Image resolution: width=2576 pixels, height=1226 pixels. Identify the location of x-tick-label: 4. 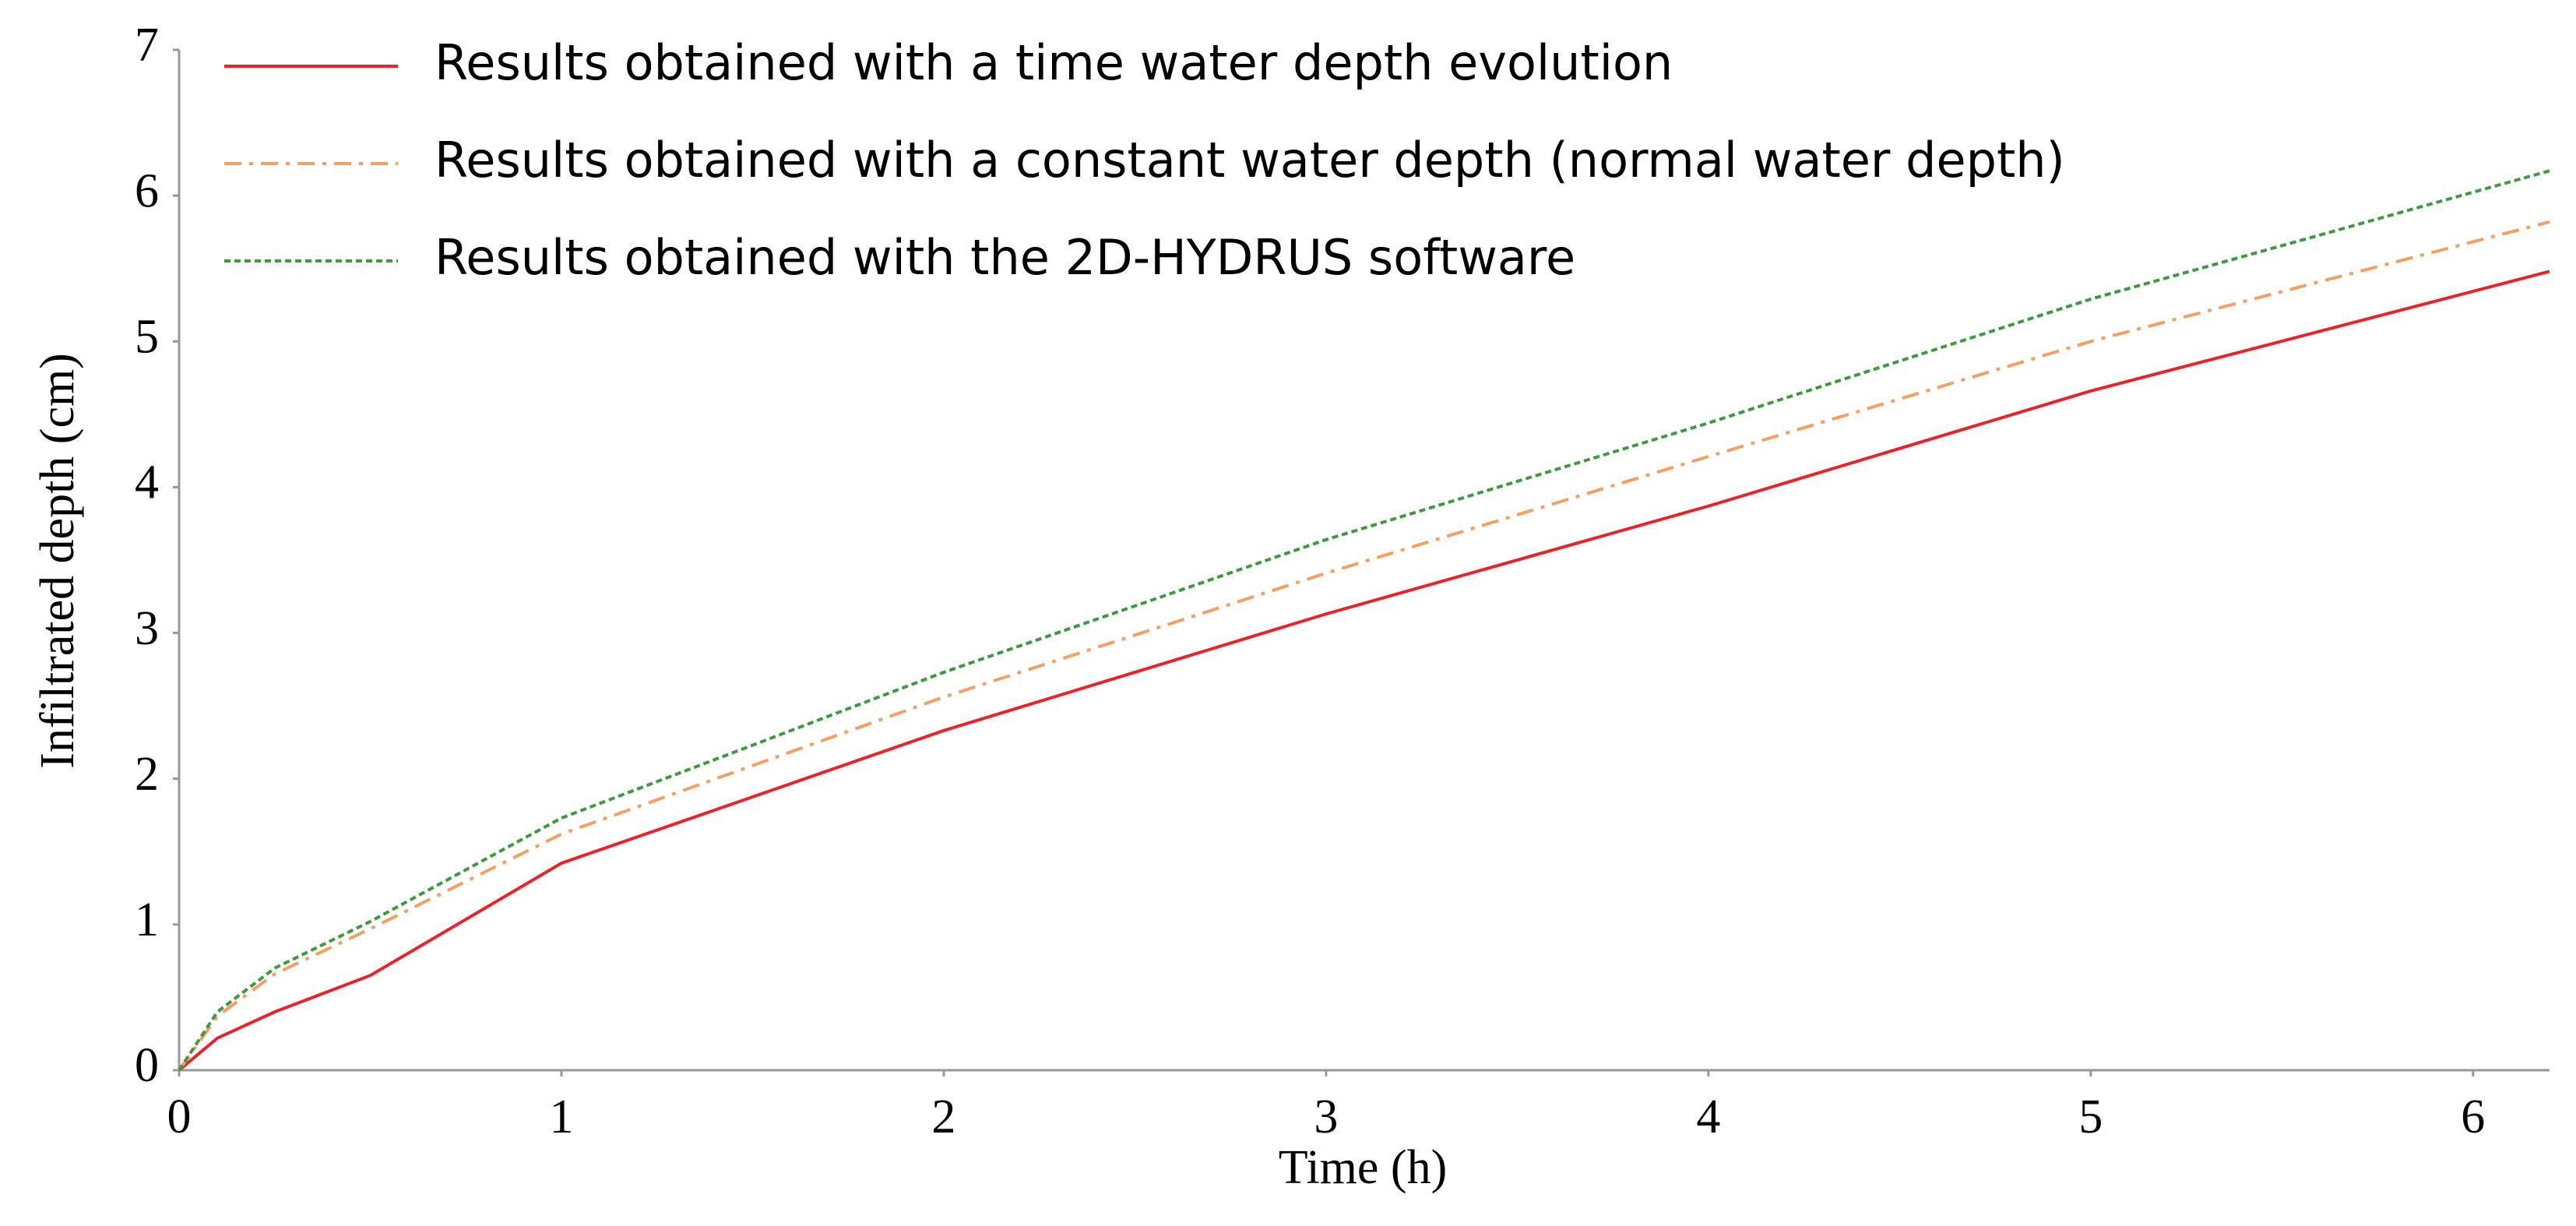
(1708, 1116).